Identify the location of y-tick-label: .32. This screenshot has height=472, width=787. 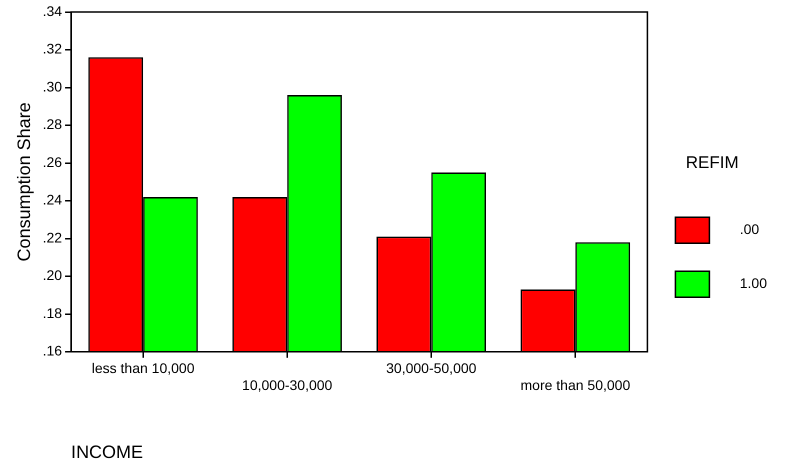
(52, 48).